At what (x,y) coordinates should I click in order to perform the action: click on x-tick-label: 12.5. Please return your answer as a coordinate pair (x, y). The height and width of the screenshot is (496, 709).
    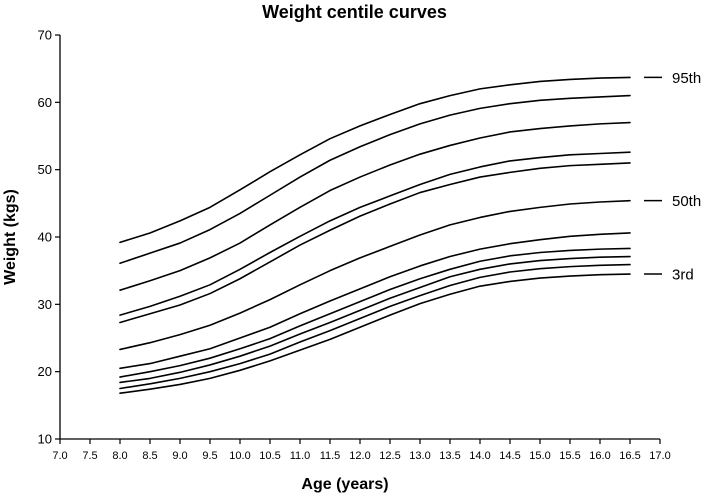
    Looking at the image, I should click on (389, 456).